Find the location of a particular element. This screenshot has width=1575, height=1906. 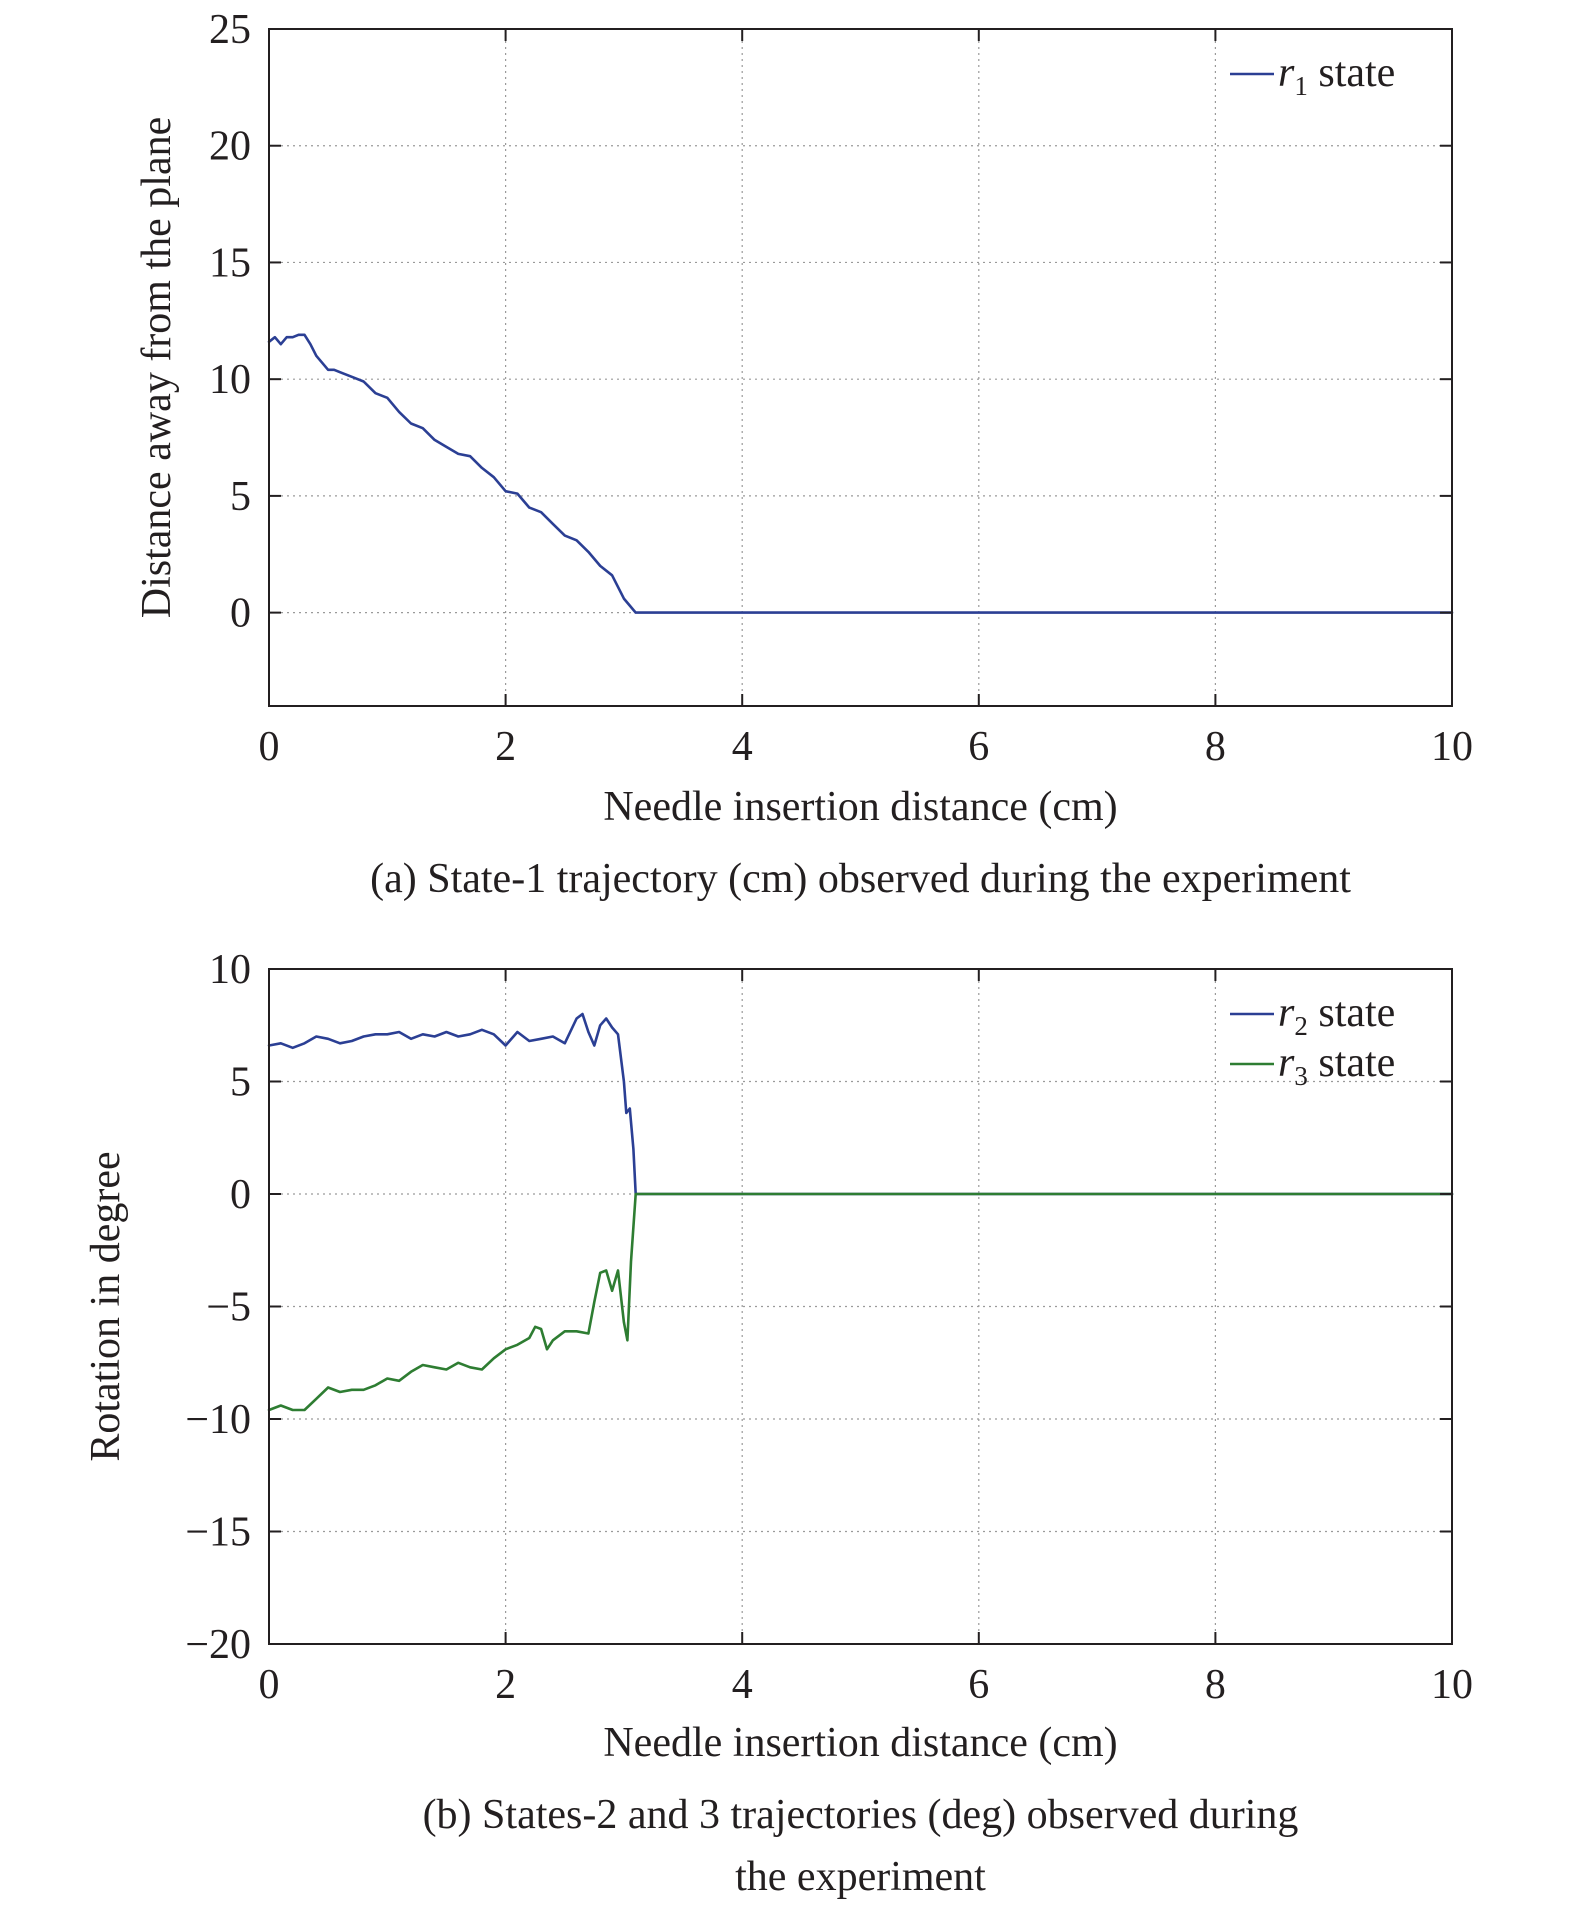

x-tick-label-b-5: 10 is located at coordinates (1452, 1685).